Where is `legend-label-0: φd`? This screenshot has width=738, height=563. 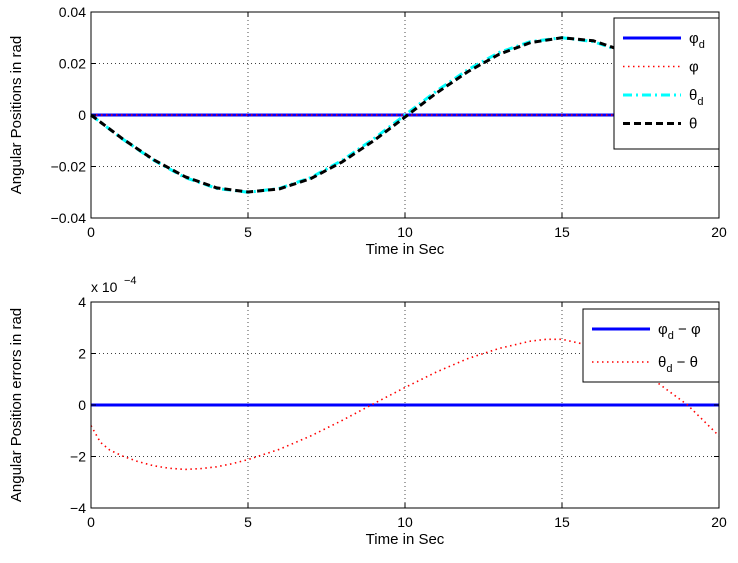
legend-label-0: φd is located at coordinates (697, 40).